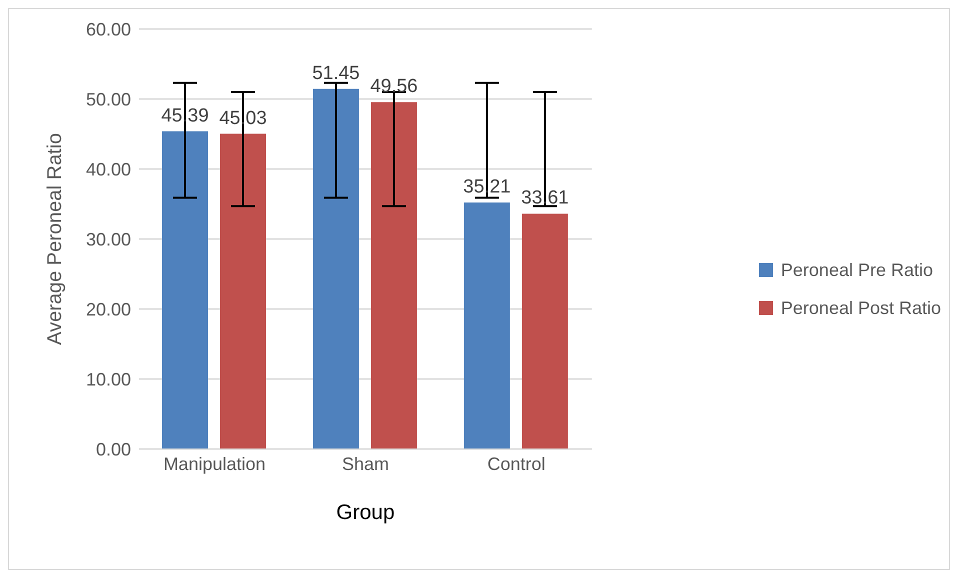 The height and width of the screenshot is (580, 957). I want to click on y-tick-label: 50.00, so click(108, 99).